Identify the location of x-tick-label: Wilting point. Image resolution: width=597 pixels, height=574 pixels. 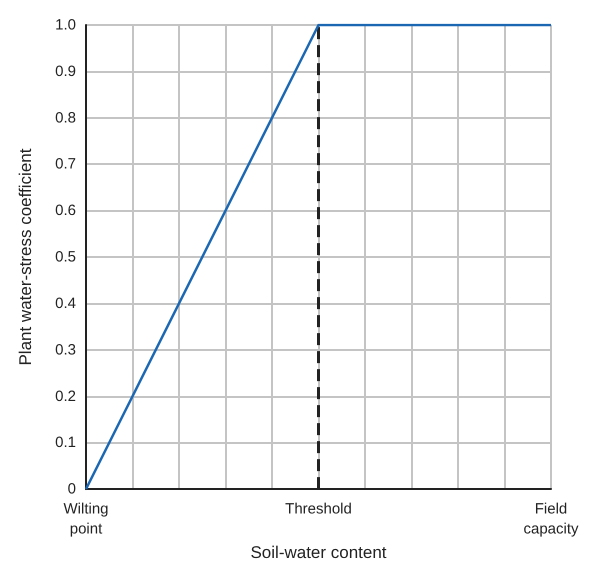
(86, 519).